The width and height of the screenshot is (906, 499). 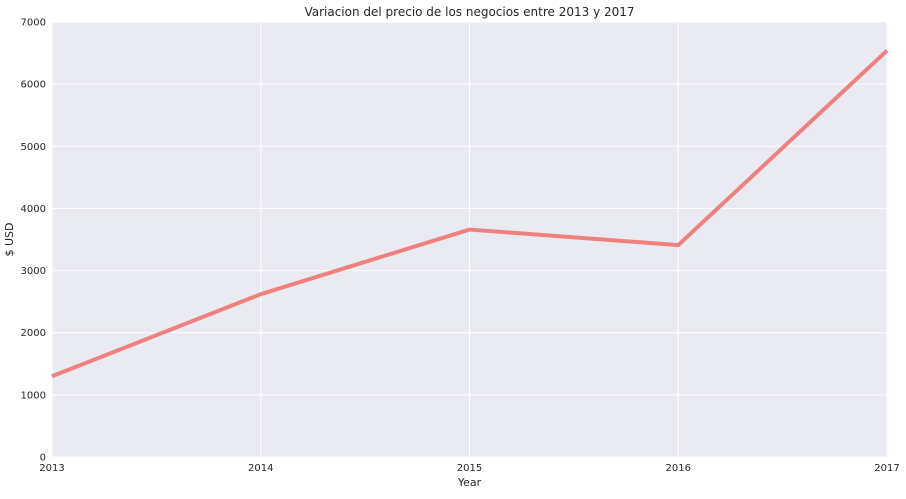 What do you see at coordinates (51, 468) in the screenshot?
I see `x-tick-label: 2013` at bounding box center [51, 468].